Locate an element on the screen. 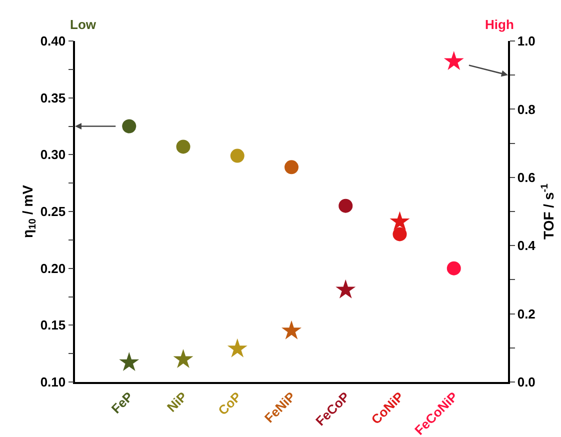  x-tick-label: CoP is located at coordinates (229, 403).